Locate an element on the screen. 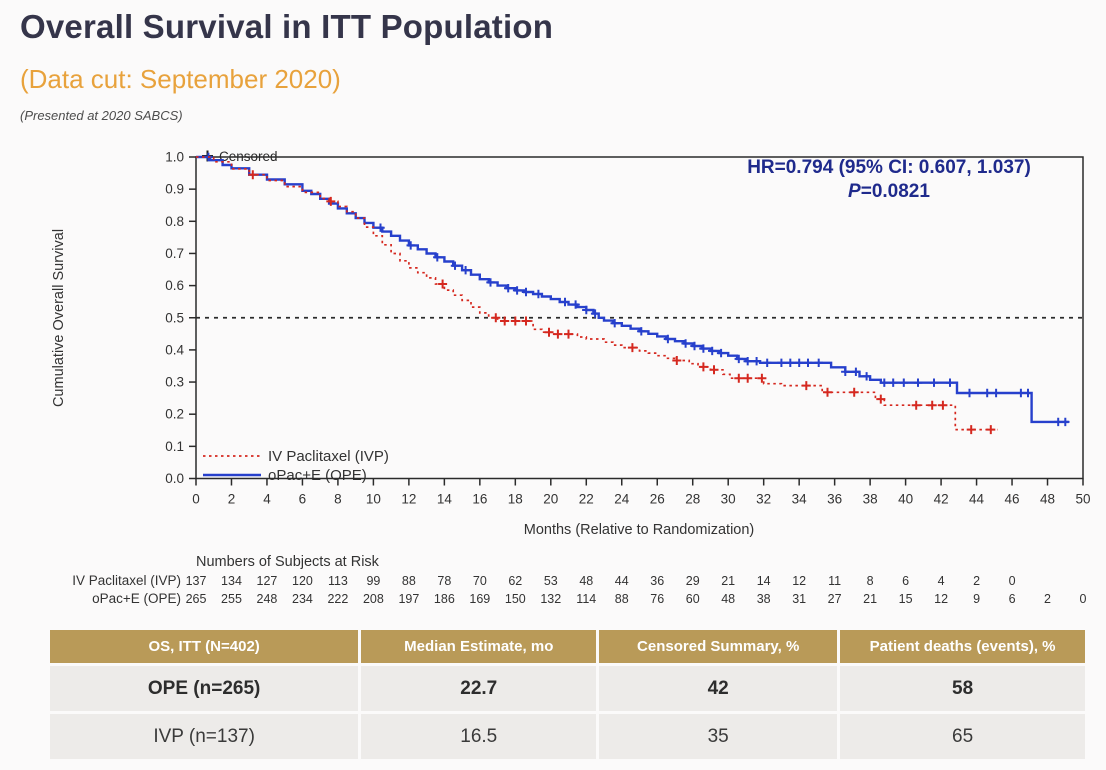 The image size is (1106, 770). x-tick-label: 38 is located at coordinates (870, 499).